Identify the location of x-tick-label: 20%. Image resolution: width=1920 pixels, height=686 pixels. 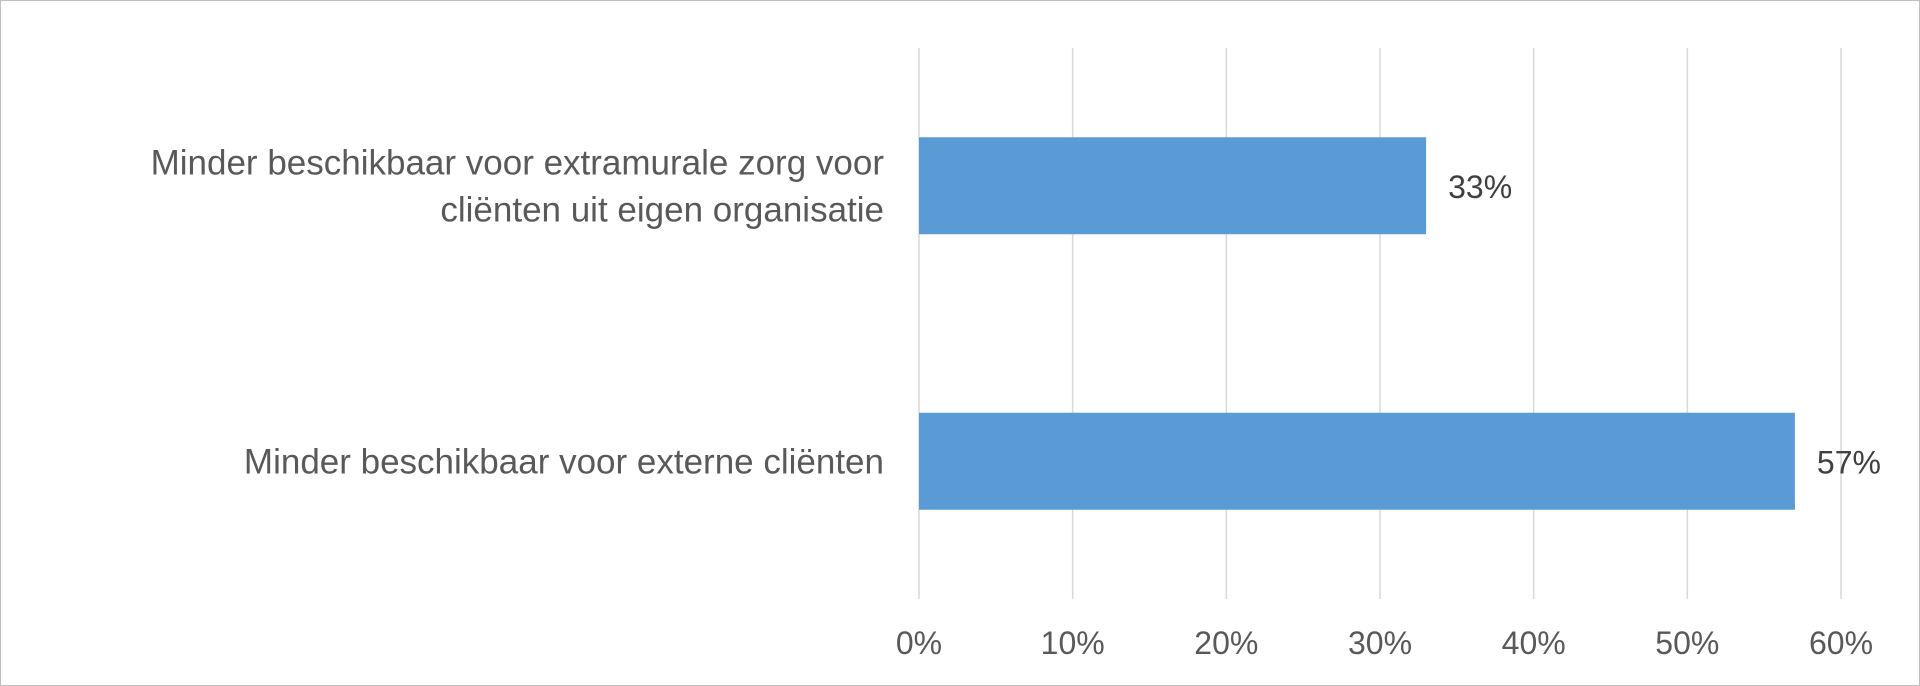
(1226, 643).